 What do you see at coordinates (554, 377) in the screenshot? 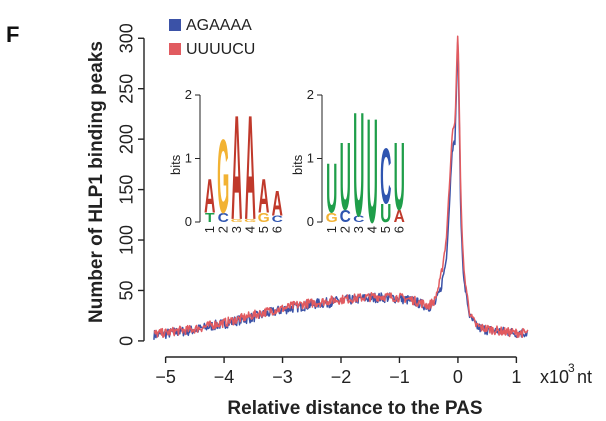
I see `x-unit-base: x10` at bounding box center [554, 377].